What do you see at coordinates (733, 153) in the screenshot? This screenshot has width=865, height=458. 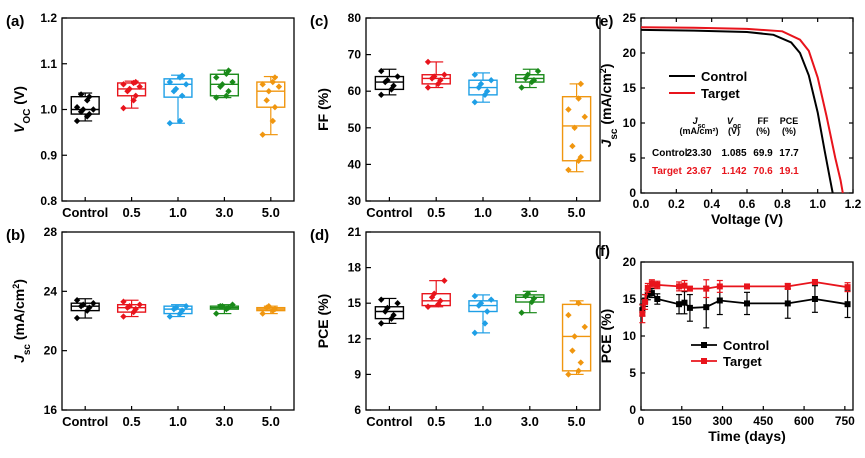 I see `table-cell: 1.085` at bounding box center [733, 153].